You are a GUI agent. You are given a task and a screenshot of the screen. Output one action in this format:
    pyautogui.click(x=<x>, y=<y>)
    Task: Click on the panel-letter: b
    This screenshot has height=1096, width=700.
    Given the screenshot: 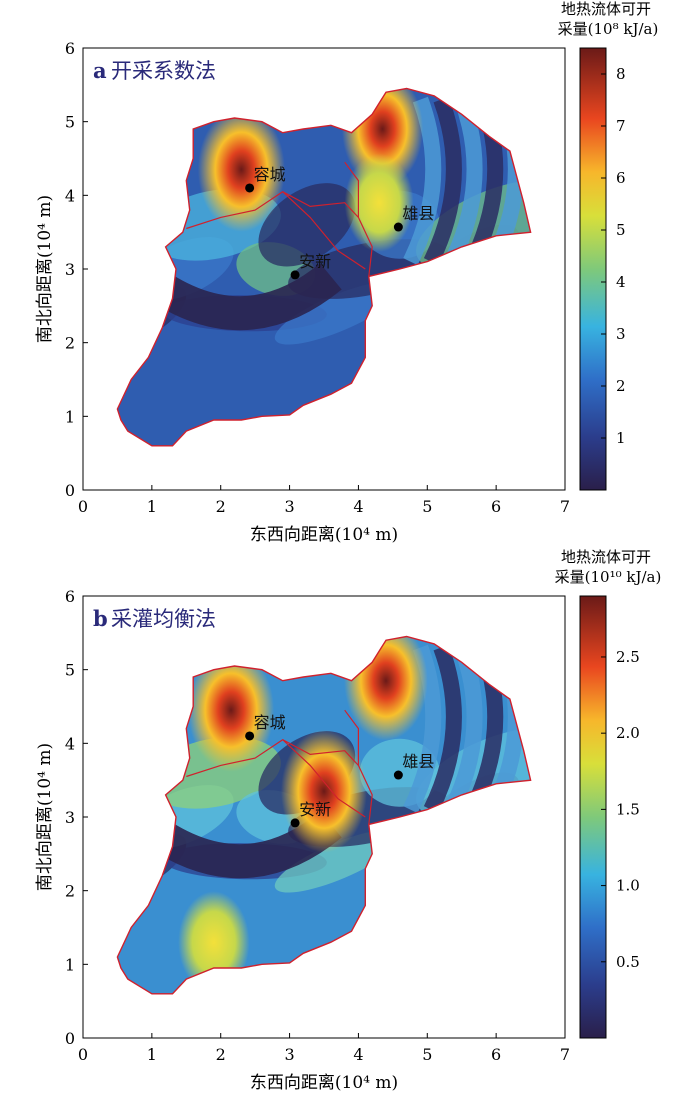 What is the action you would take?
    pyautogui.click(x=100, y=618)
    